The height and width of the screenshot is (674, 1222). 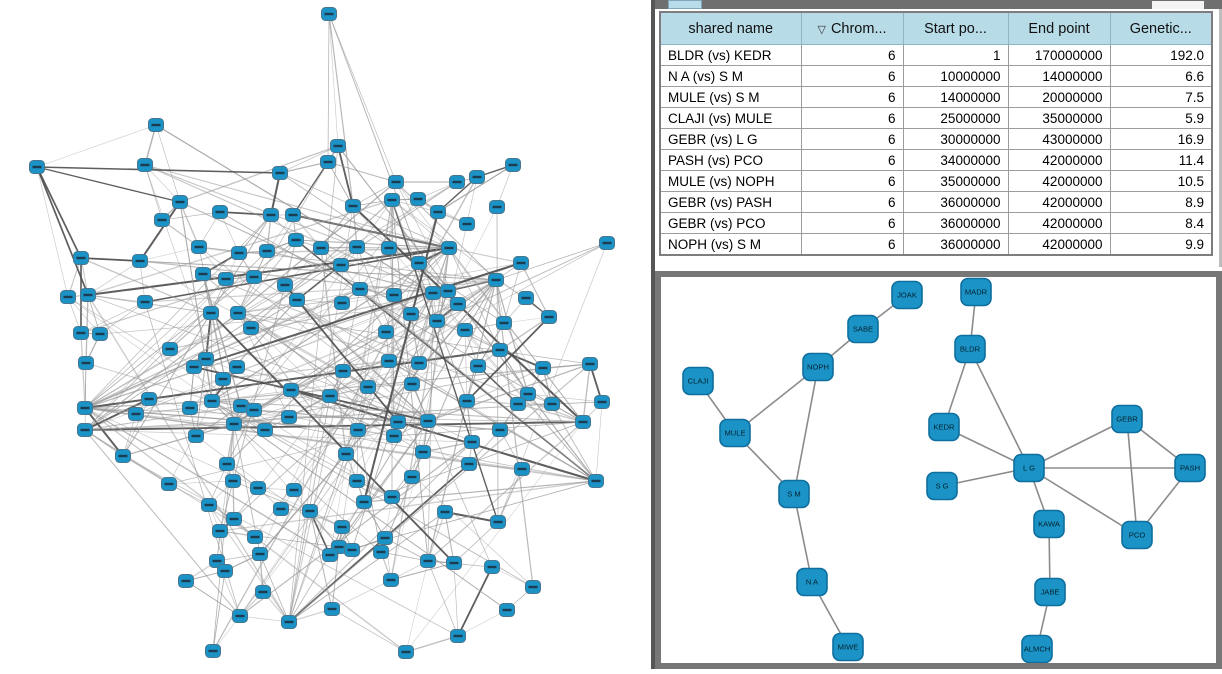 What do you see at coordinates (955, 118) in the screenshot?
I see `table-cell: 25000000` at bounding box center [955, 118].